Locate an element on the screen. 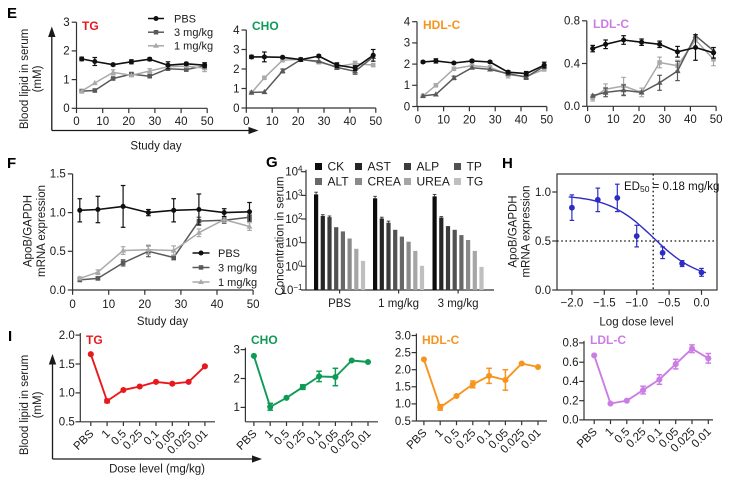 The width and height of the screenshot is (733, 484). svg-text: −2.0 is located at coordinates (572, 304).